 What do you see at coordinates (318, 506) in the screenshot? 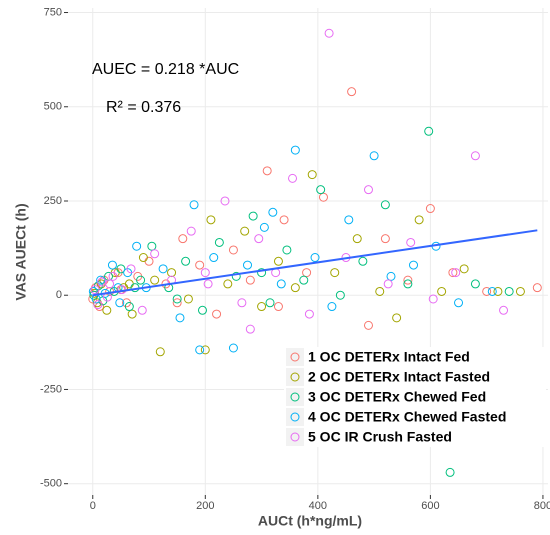
I see `x-tick-label: 400` at bounding box center [318, 506].